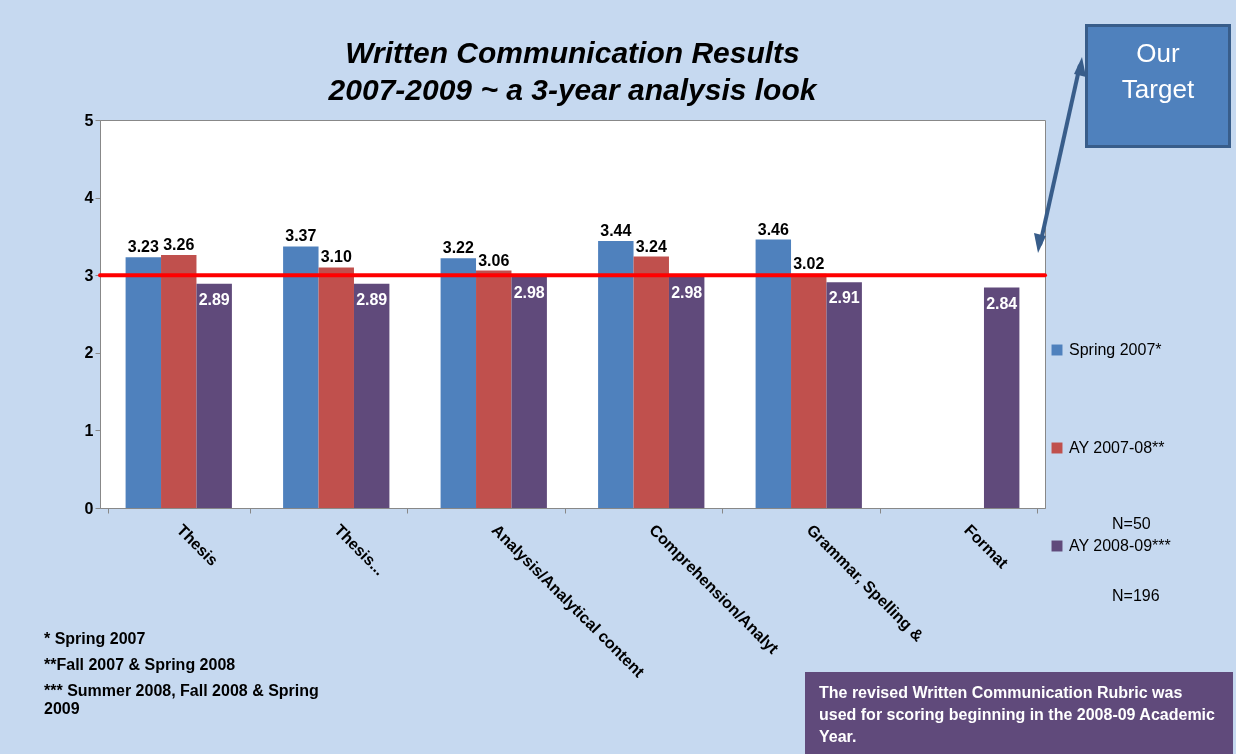  Describe the element at coordinates (95, 639) in the screenshot. I see `text: * Spring 2007` at that location.